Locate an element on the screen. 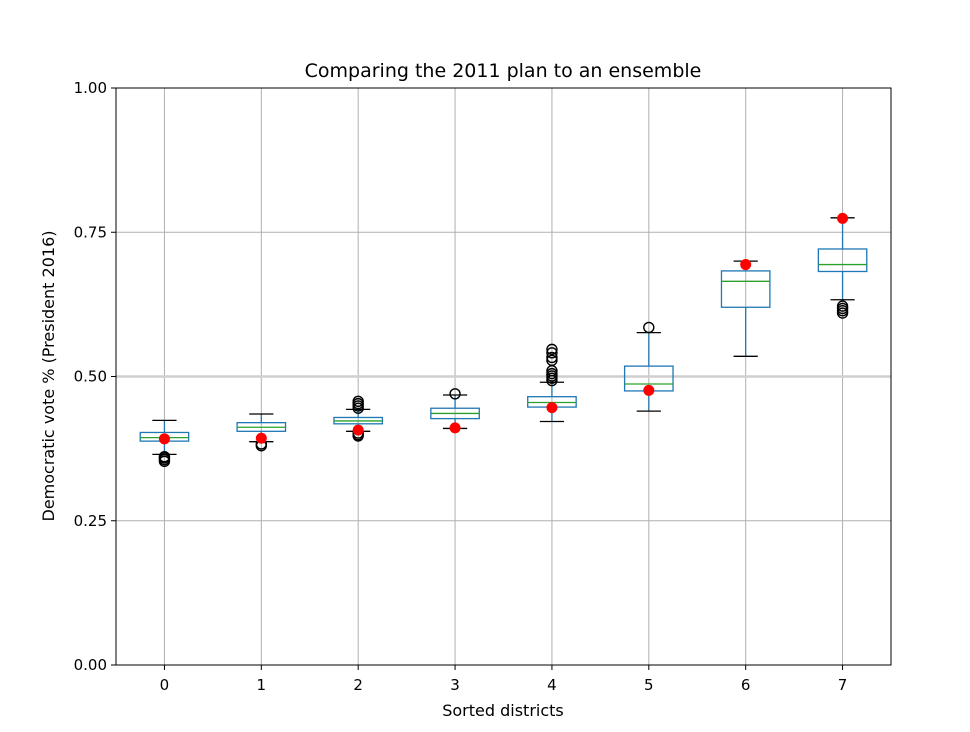 The height and width of the screenshot is (732, 970). x-tick-label: 0 is located at coordinates (165, 685).